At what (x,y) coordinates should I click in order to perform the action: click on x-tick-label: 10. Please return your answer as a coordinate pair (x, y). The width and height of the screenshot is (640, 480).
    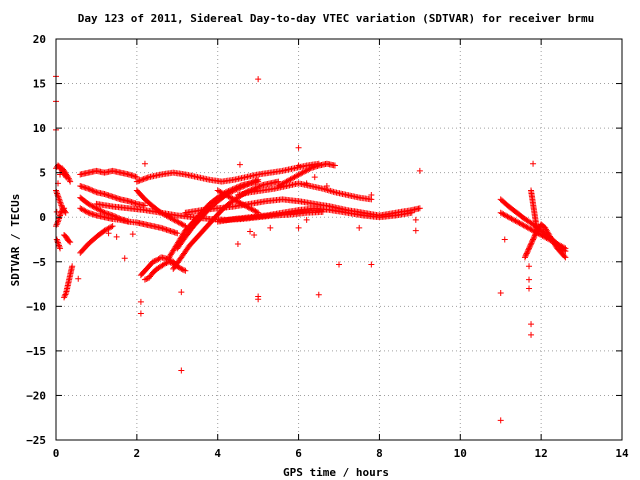
    Looking at the image, I should click on (460, 453).